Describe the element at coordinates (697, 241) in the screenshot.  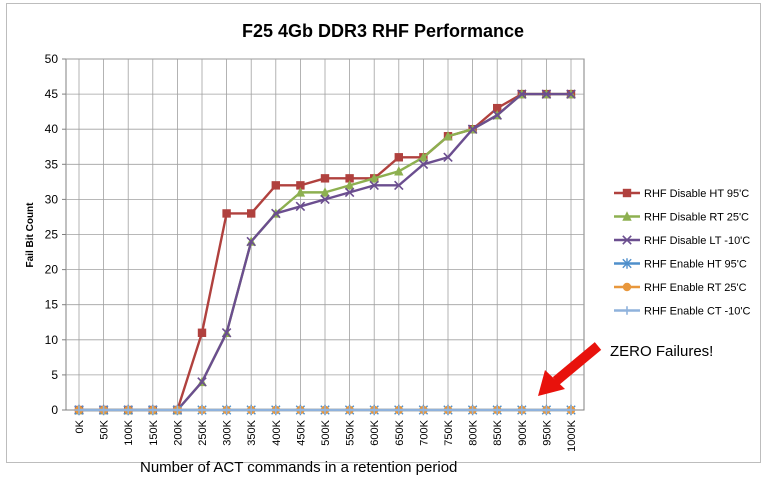
I see `legend-label: RHF Disable LT -10'C` at that location.